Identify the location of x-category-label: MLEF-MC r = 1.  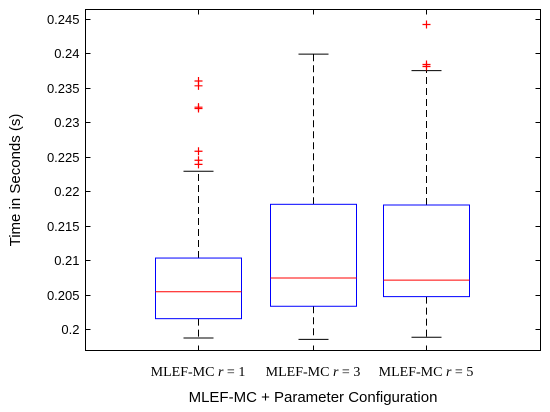
(198, 372).